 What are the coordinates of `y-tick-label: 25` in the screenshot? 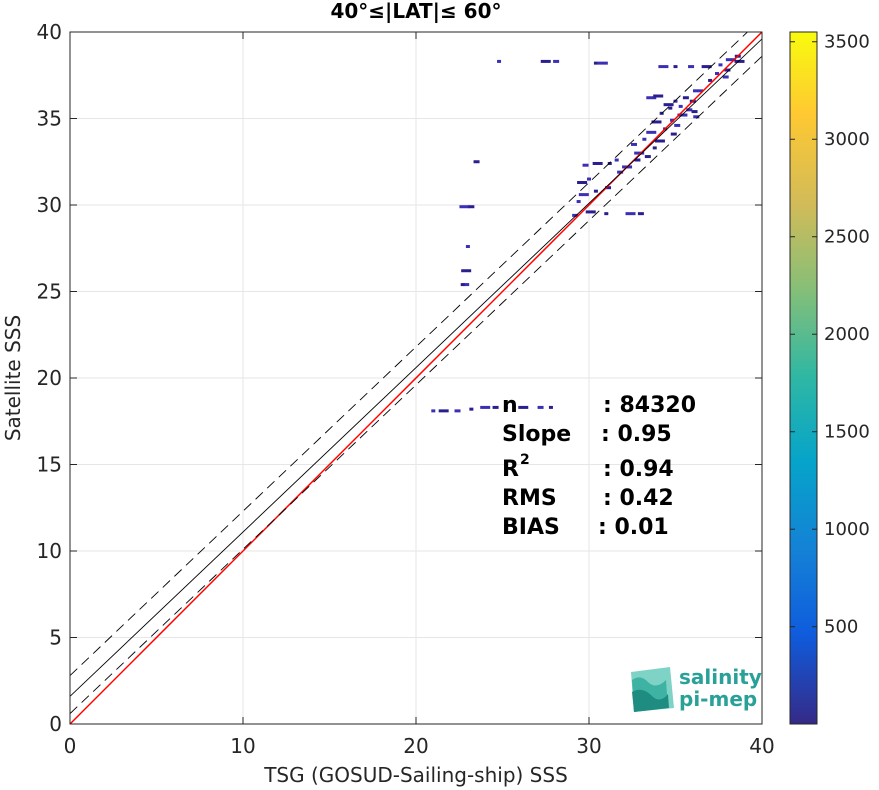 It's located at (49, 292).